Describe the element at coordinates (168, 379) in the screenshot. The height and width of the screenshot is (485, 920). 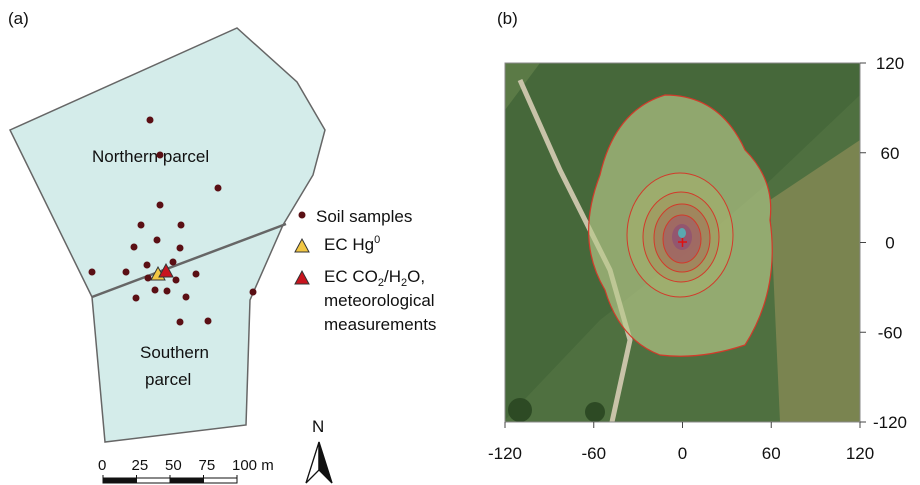
I see `parcel-label: parcel` at that location.